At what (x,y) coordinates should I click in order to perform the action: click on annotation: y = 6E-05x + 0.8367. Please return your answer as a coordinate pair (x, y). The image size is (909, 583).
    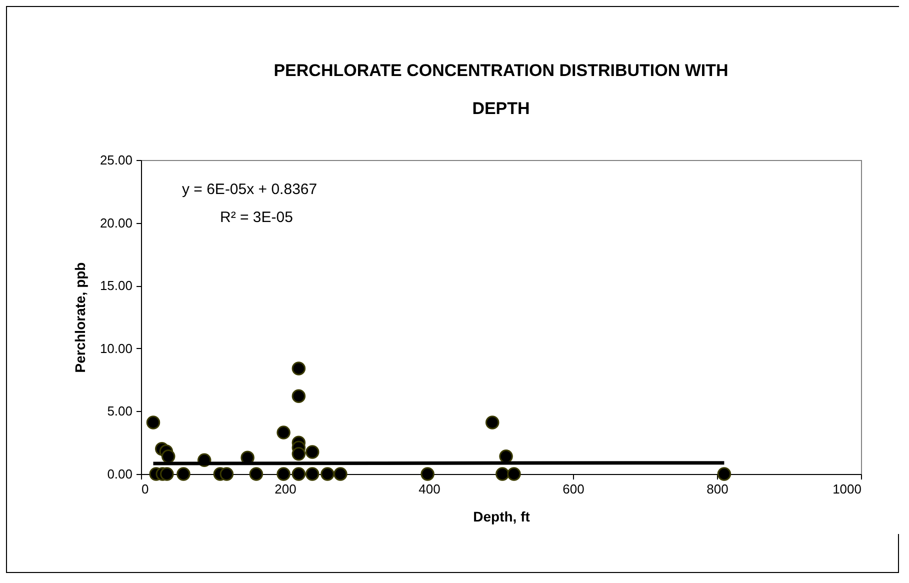
    Looking at the image, I should click on (250, 189).